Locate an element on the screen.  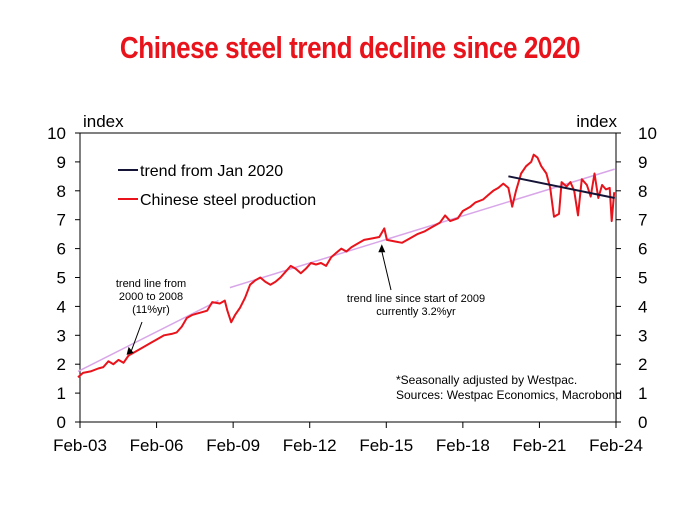
annotation-1-arrowhead is located at coordinates (130, 350).